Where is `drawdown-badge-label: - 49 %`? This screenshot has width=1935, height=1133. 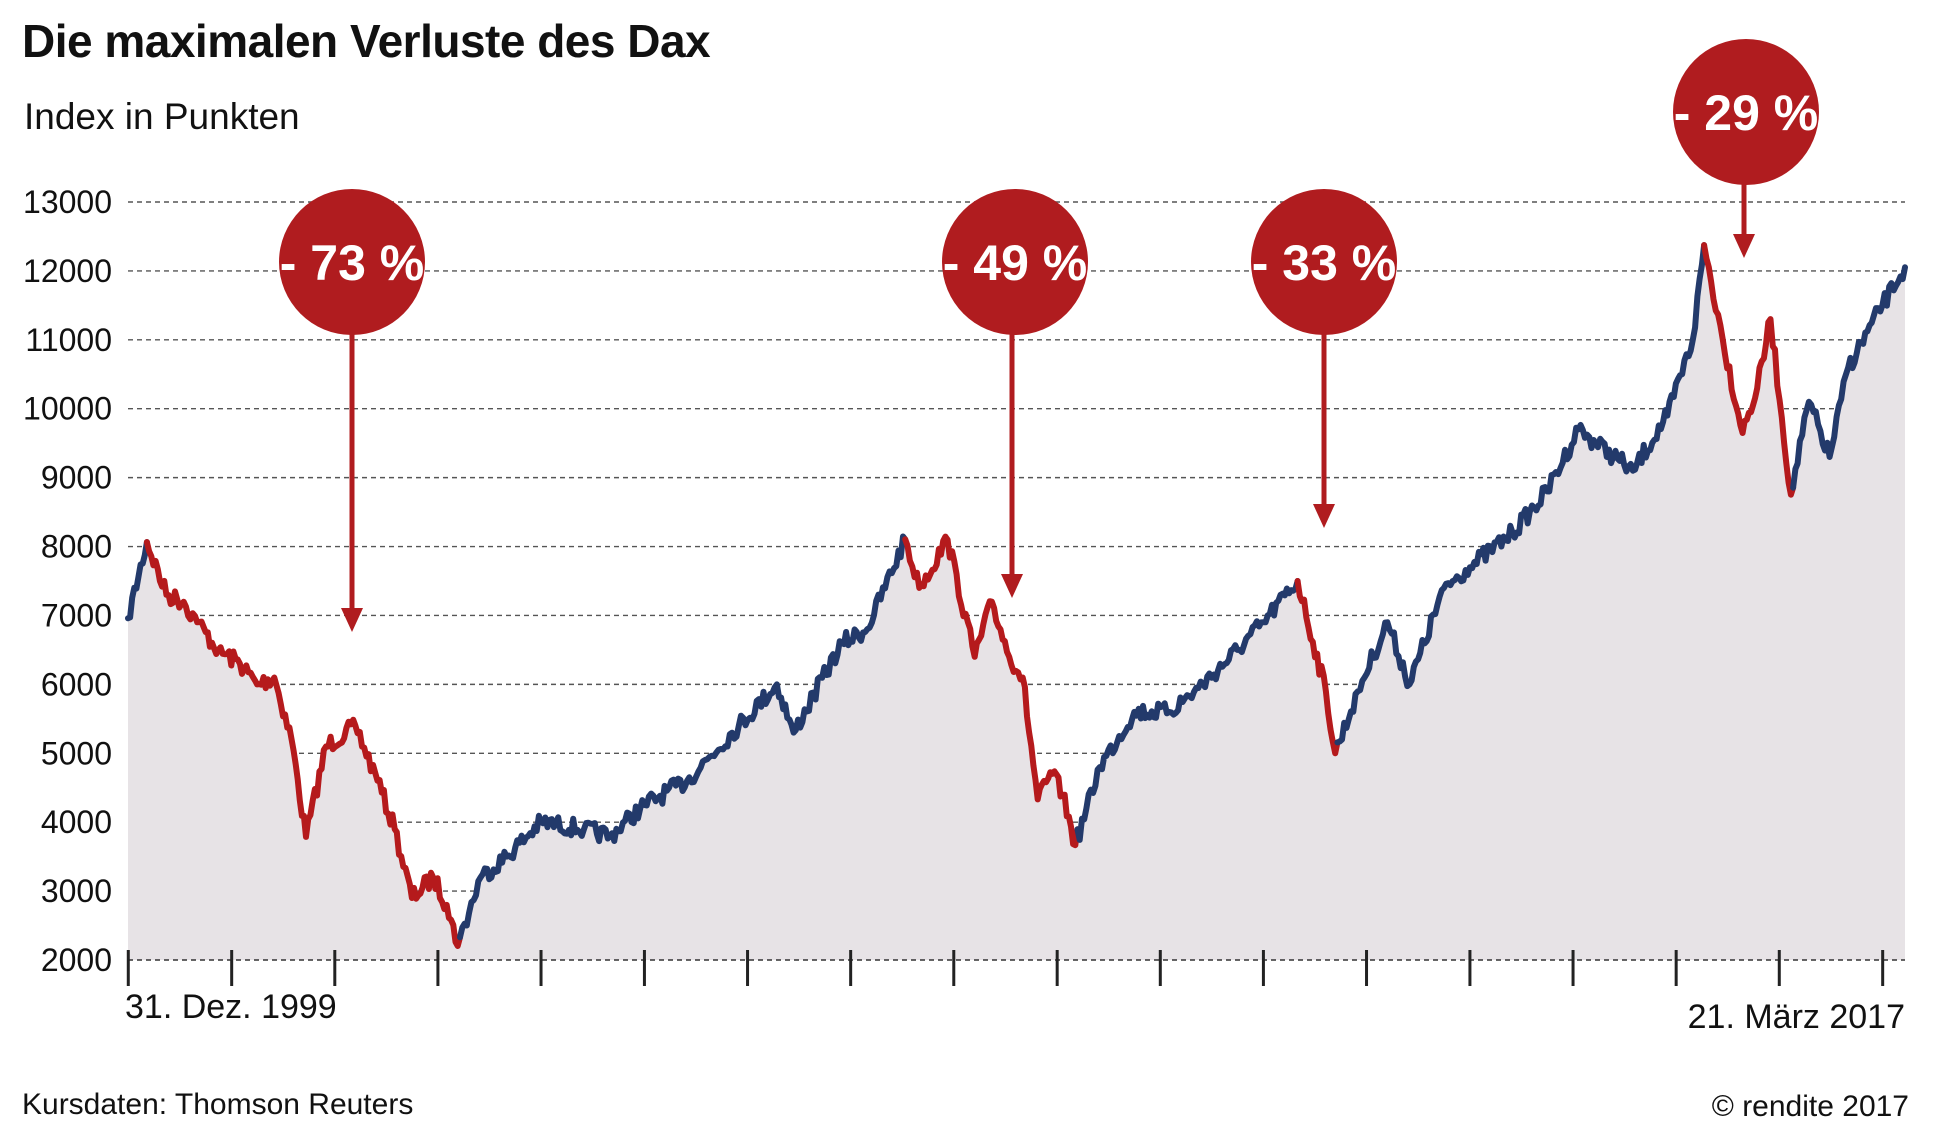
drawdown-badge-label: - 49 % is located at coordinates (1015, 263).